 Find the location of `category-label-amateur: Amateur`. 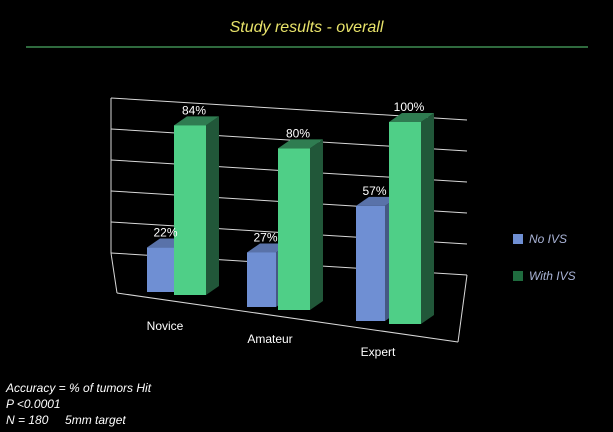

category-label-amateur: Amateur is located at coordinates (269, 339).